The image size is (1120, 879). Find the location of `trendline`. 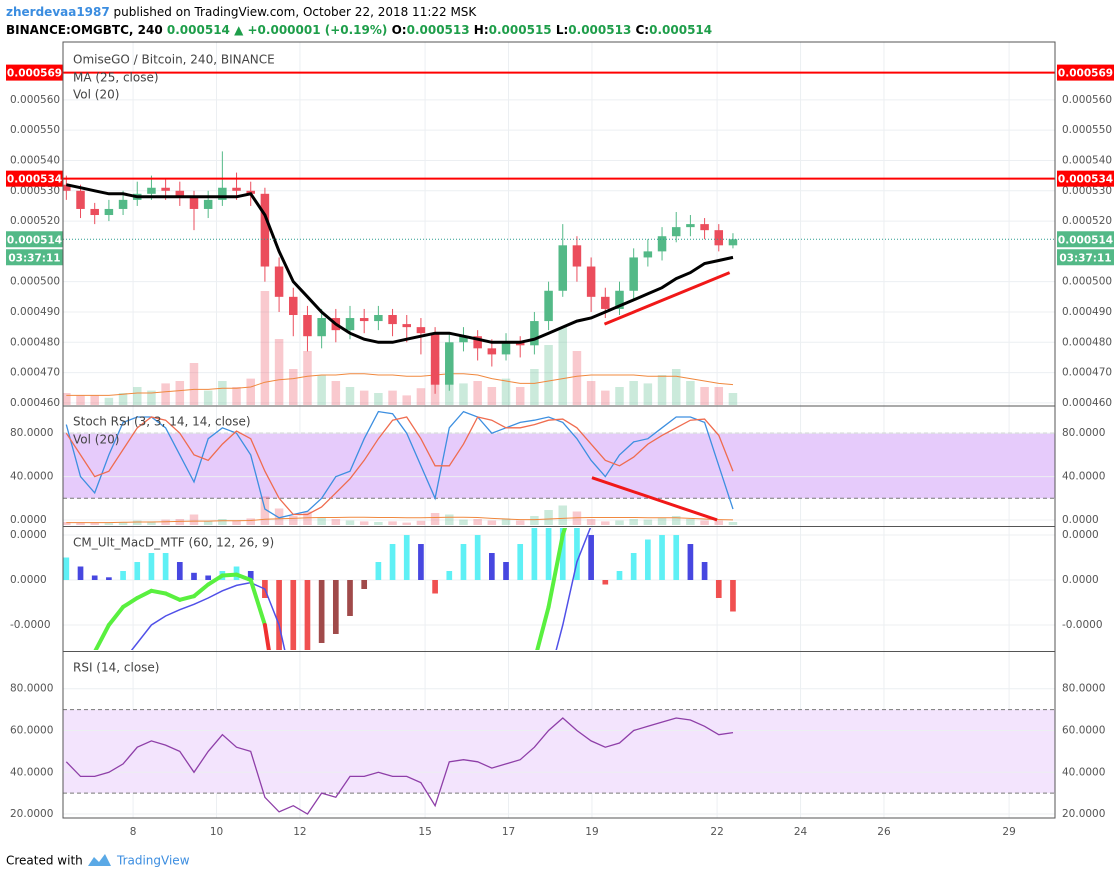

trendline is located at coordinates (667, 298).